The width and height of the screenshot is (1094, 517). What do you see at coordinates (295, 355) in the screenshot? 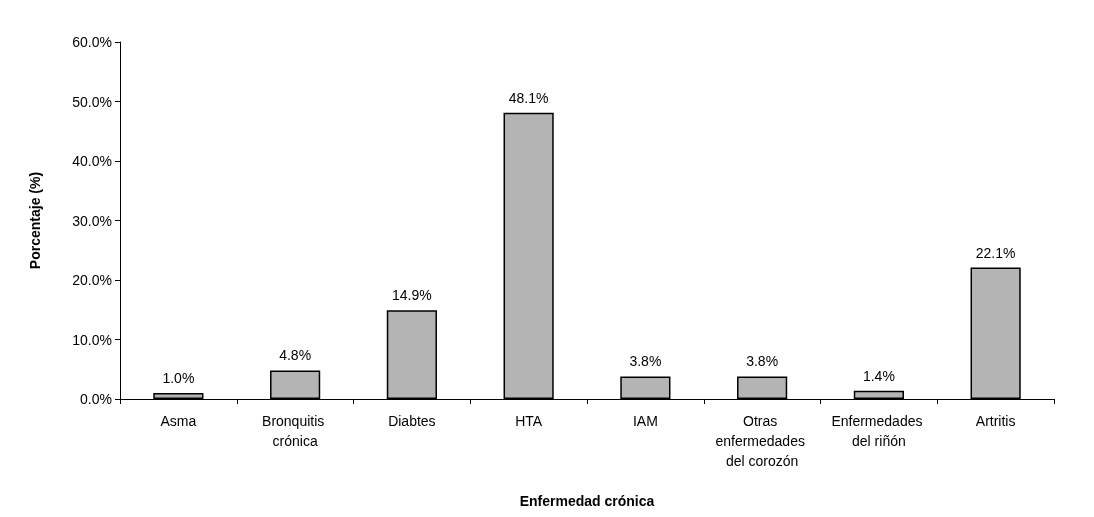
I see `data-label: 4.8%` at bounding box center [295, 355].